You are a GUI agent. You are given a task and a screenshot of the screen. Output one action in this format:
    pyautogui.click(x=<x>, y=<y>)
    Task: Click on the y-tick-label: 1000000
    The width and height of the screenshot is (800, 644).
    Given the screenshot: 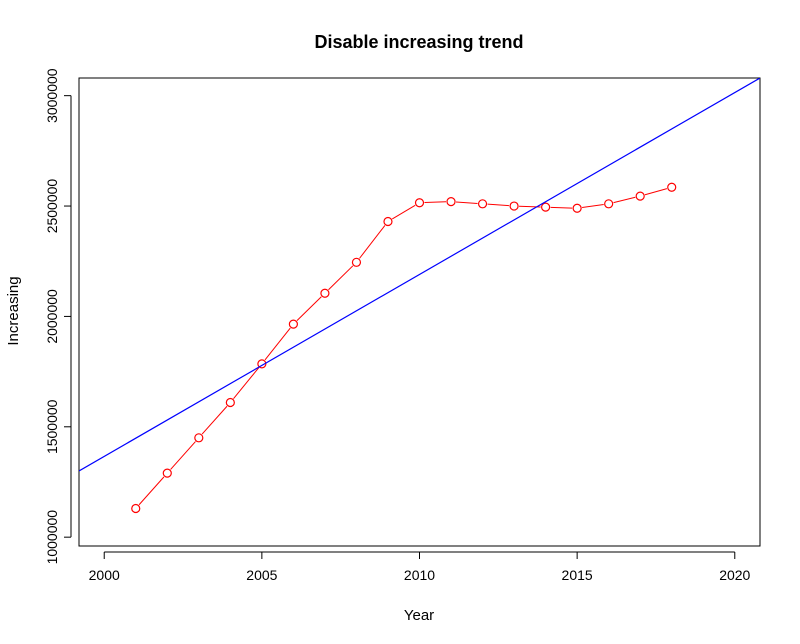 What is the action you would take?
    pyautogui.click(x=52, y=537)
    